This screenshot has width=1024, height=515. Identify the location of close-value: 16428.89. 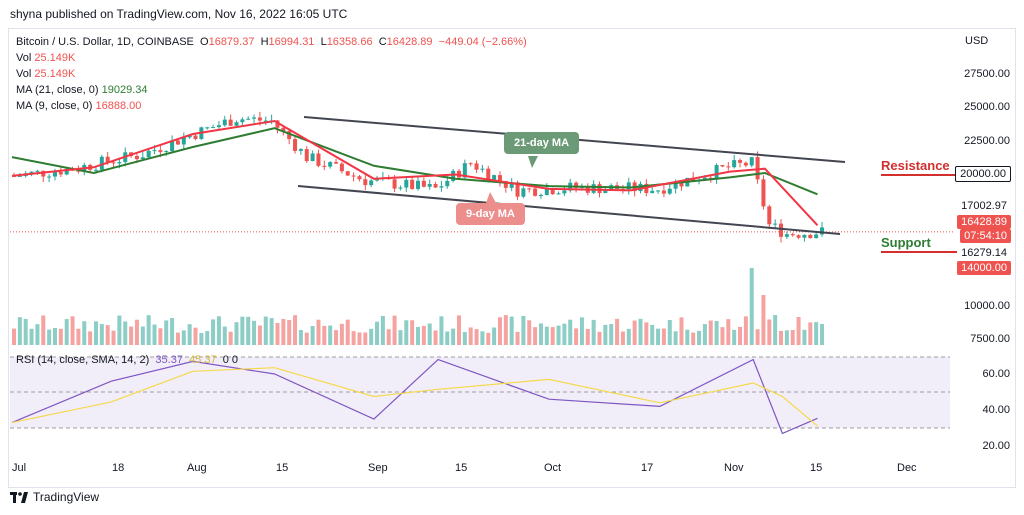
(409, 42).